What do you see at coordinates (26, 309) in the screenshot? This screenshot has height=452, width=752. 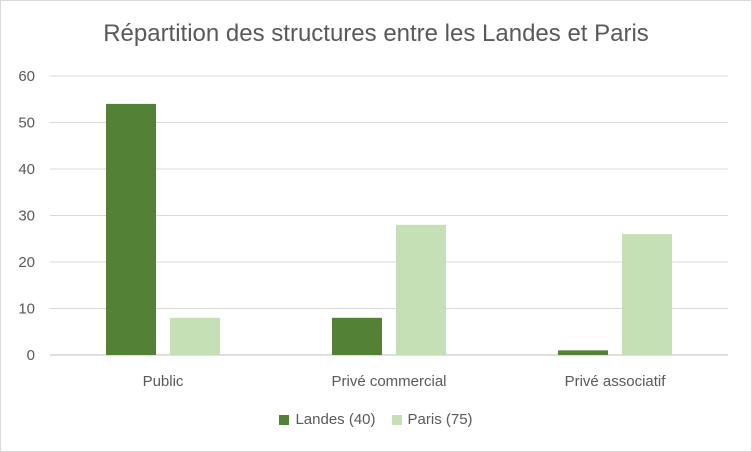 I see `y-tick-label: 10` at bounding box center [26, 309].